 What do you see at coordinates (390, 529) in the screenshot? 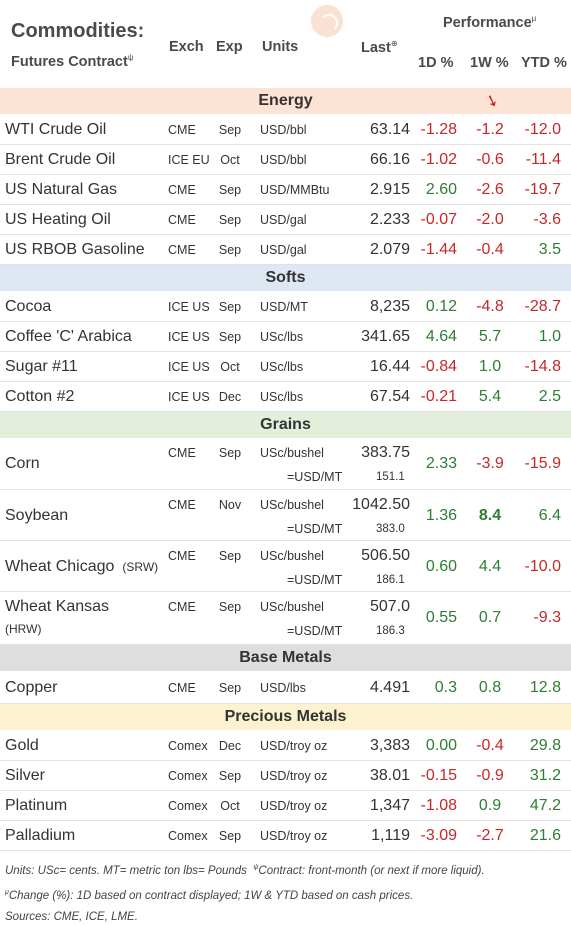
I see `usd-mt-value: 383.0` at bounding box center [390, 529].